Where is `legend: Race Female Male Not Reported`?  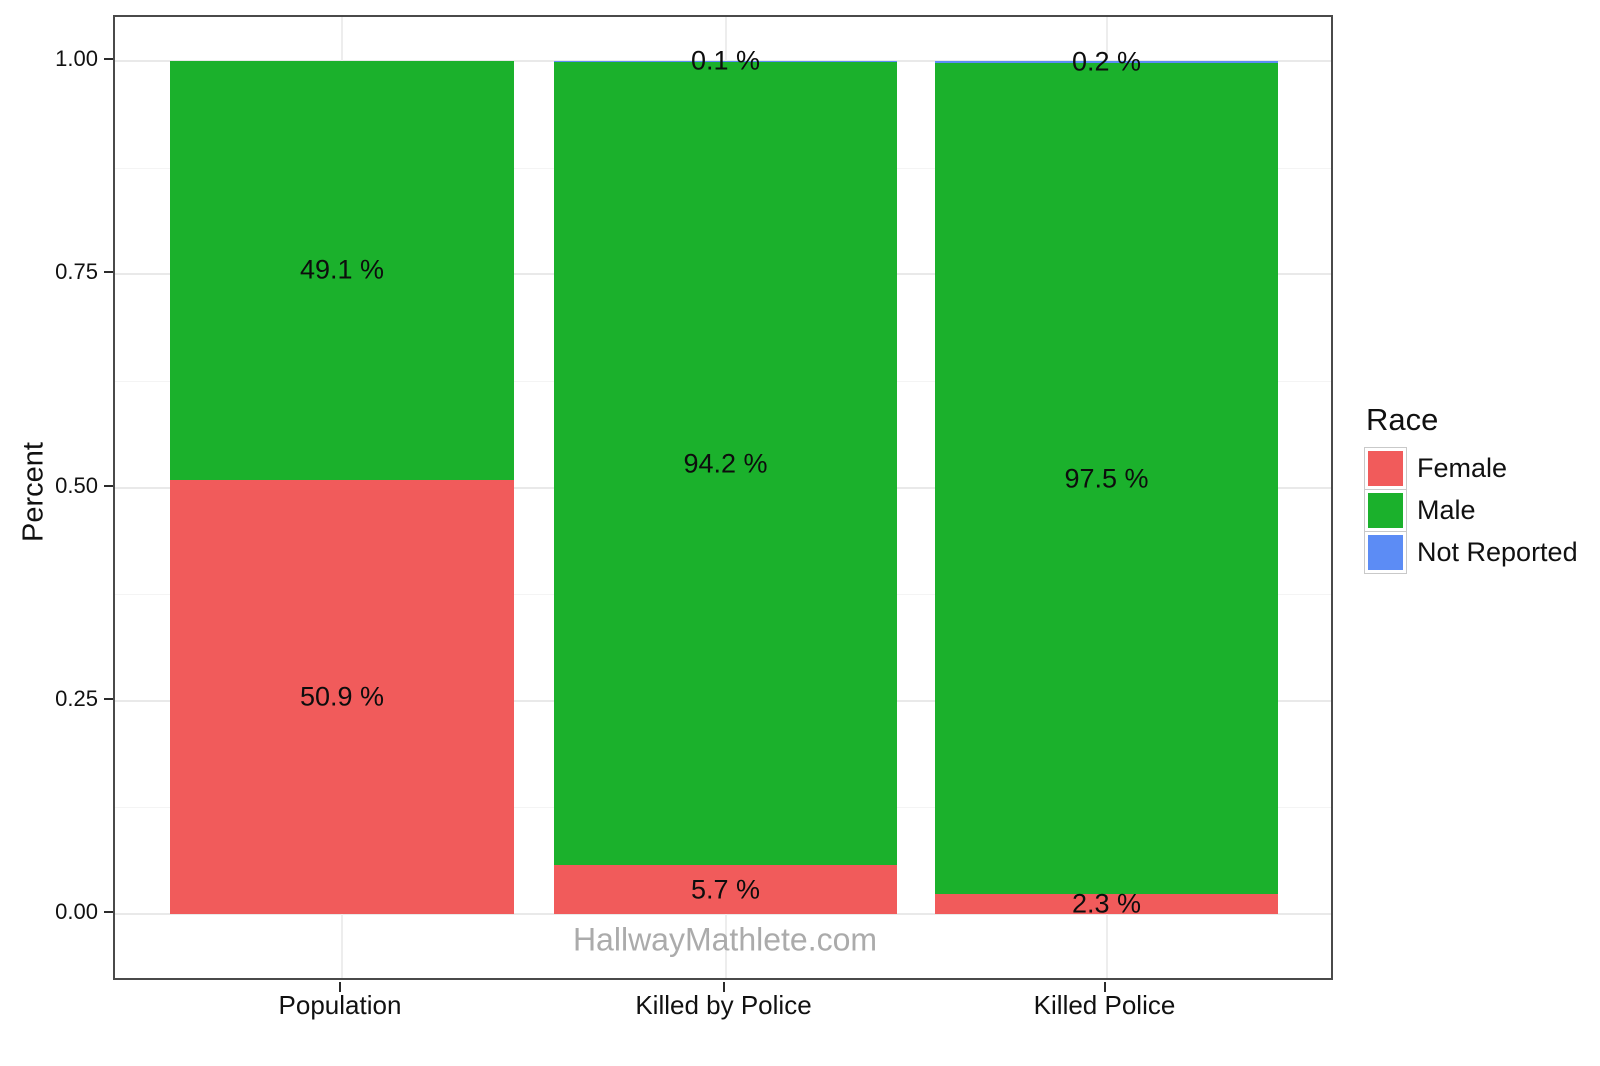 legend: Race Female Male Not Reported is located at coordinates (1471, 488).